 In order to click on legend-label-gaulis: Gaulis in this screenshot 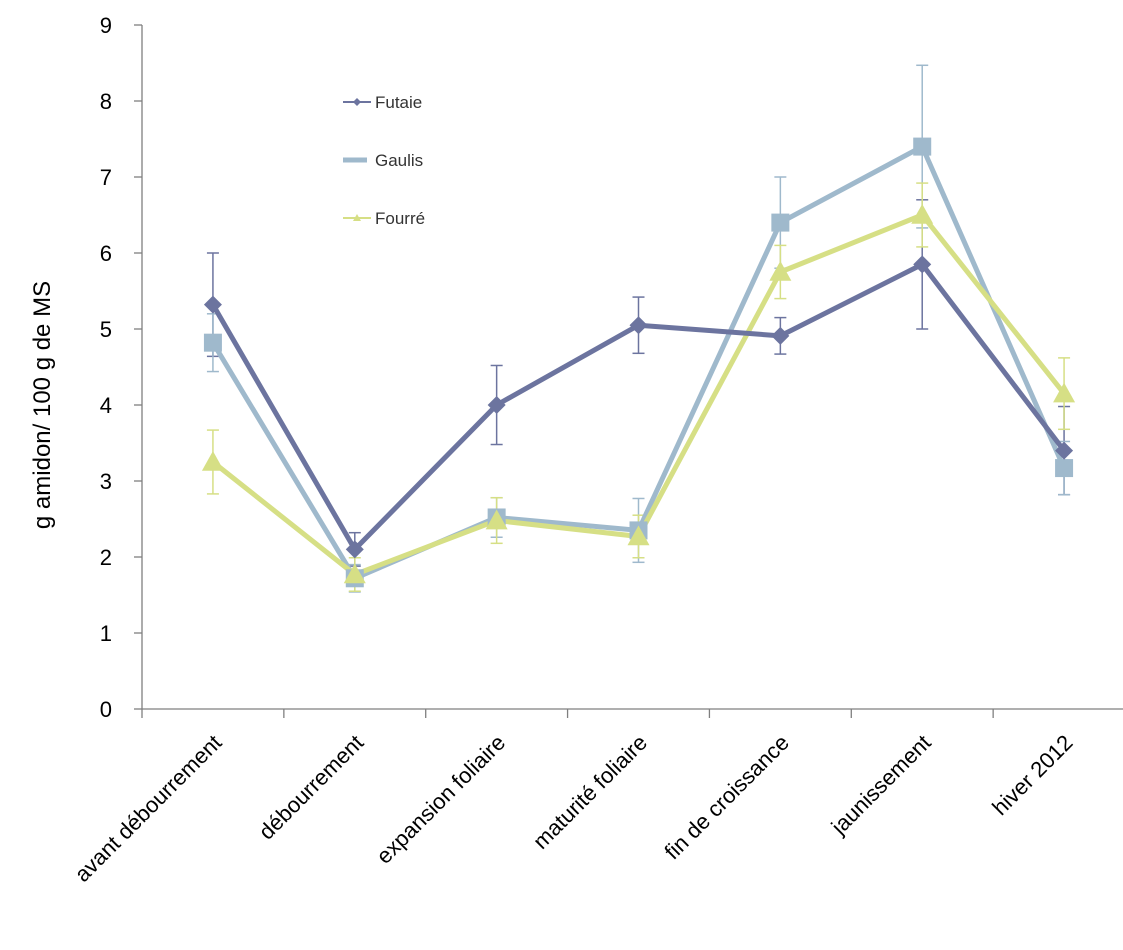, I will do `click(399, 160)`.